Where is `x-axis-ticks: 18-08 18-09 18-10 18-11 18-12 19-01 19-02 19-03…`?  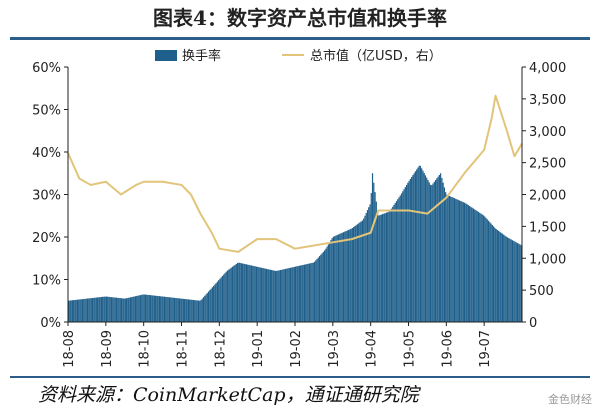
x-axis-ticks: 18-08 18-09 18-10 18-11 18-12 19-01 19-02 19-03… is located at coordinates (277, 345).